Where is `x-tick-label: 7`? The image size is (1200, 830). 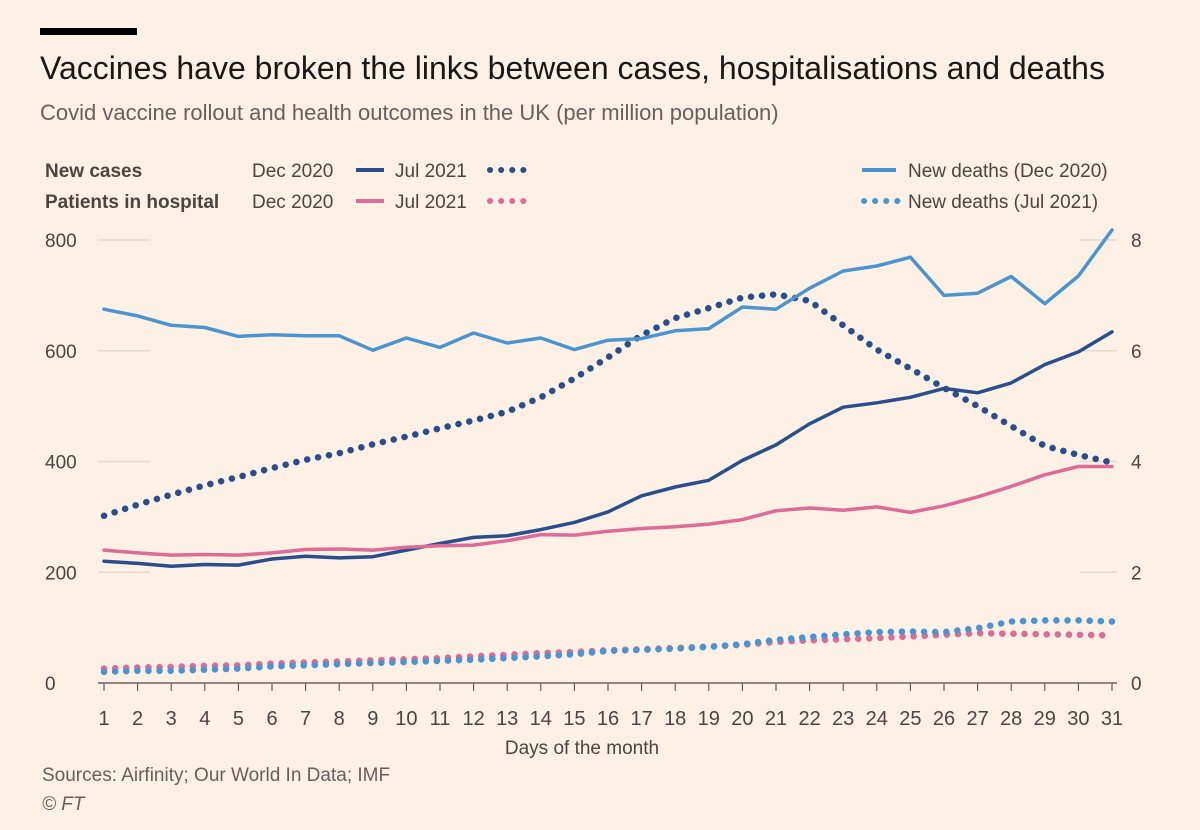
x-tick-label: 7 is located at coordinates (305, 719).